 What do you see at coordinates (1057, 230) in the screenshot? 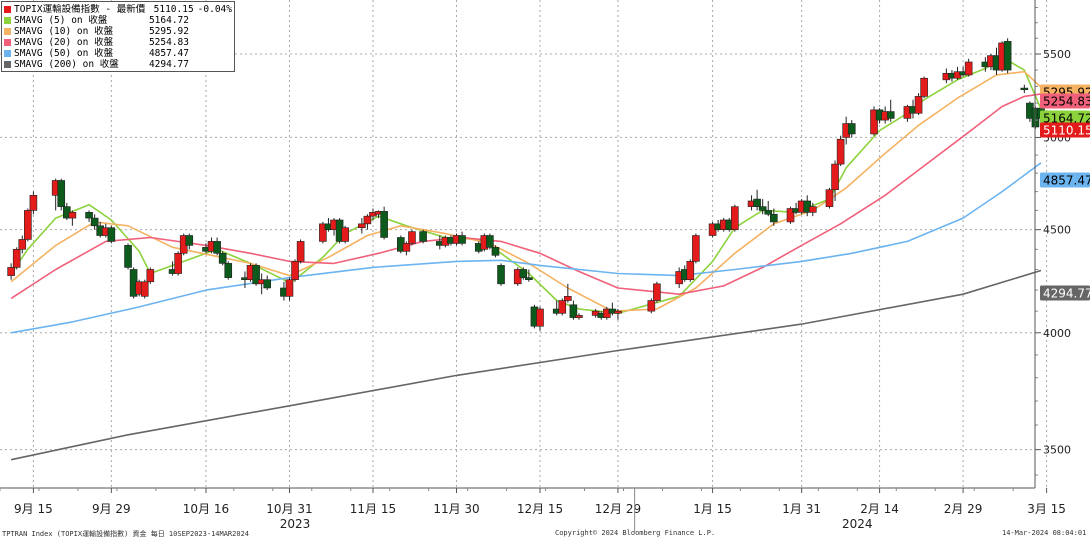
I see `y-tick-label: 4500` at bounding box center [1057, 230].